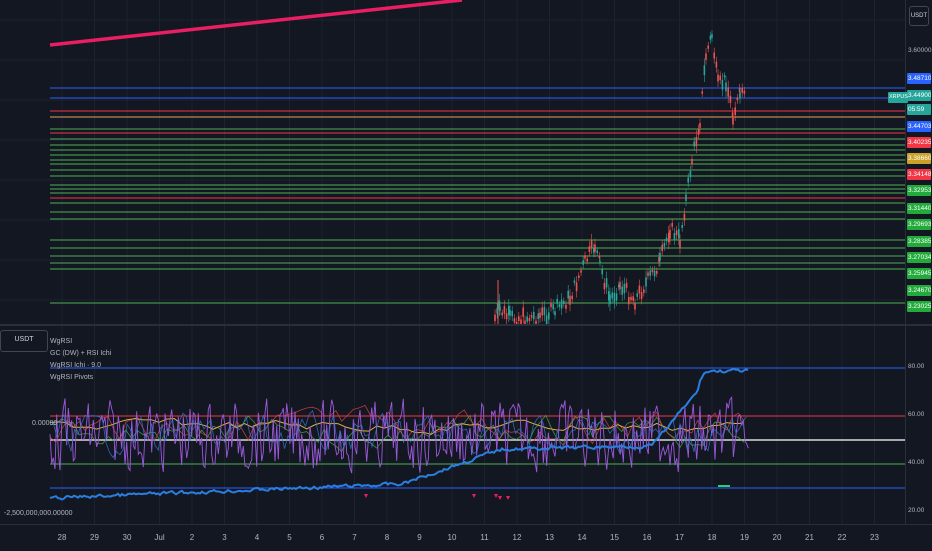 The height and width of the screenshot is (551, 932). I want to click on time-tick: 16, so click(647, 537).